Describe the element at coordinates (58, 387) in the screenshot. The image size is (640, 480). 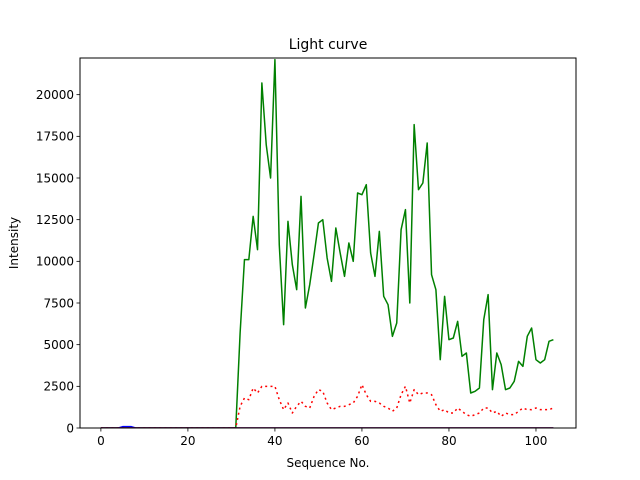
I see `y-tick-label: 2500` at that location.